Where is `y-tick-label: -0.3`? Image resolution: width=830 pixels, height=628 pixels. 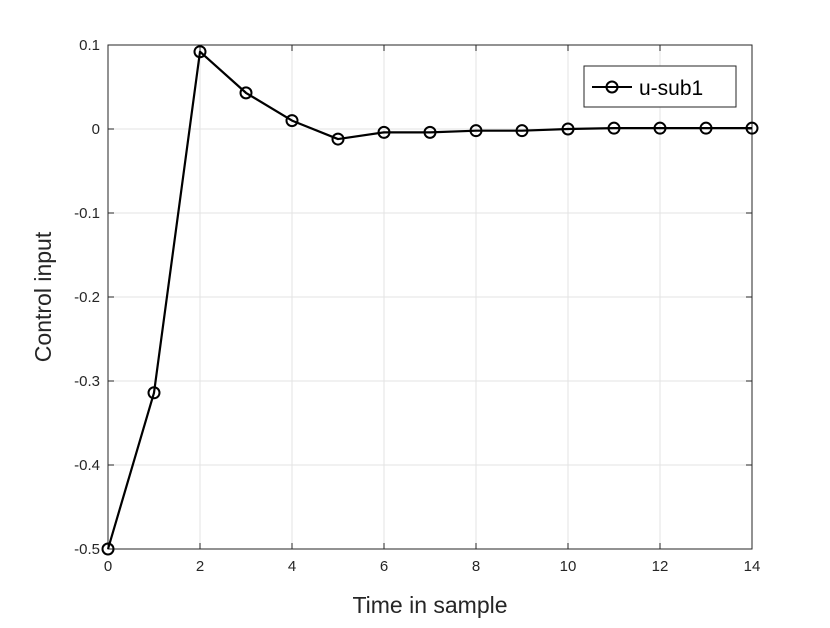
y-tick-label: -0.3 is located at coordinates (87, 381).